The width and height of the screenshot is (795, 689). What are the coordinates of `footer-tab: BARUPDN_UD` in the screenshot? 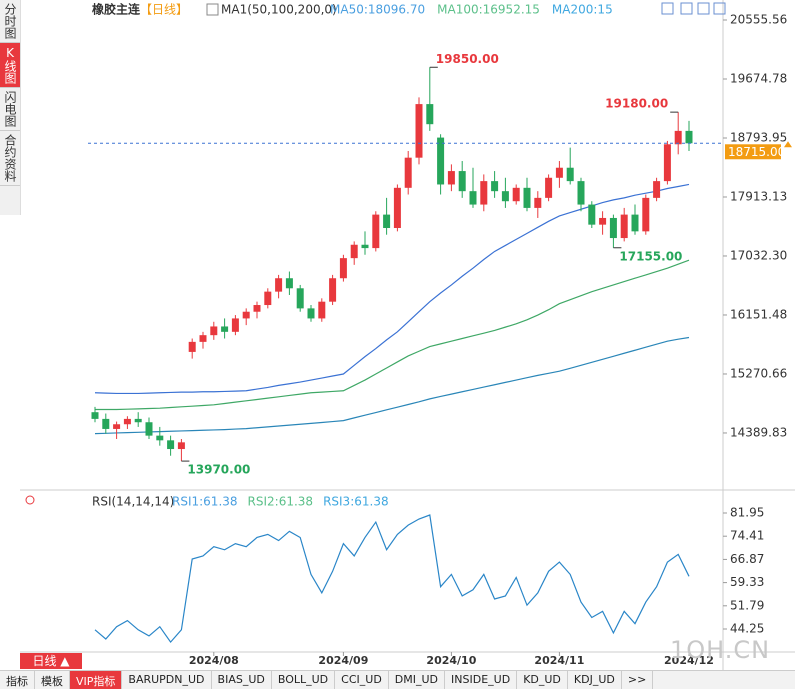 It's located at (167, 680).